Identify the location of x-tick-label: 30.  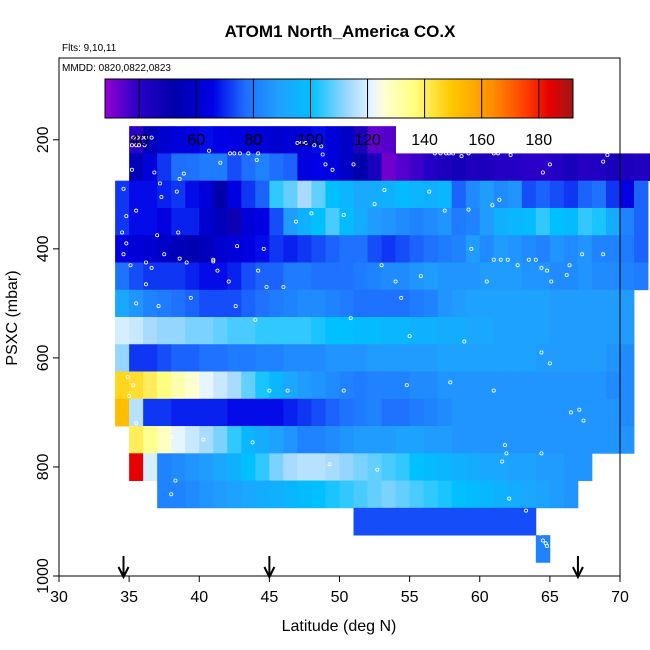
(59, 597).